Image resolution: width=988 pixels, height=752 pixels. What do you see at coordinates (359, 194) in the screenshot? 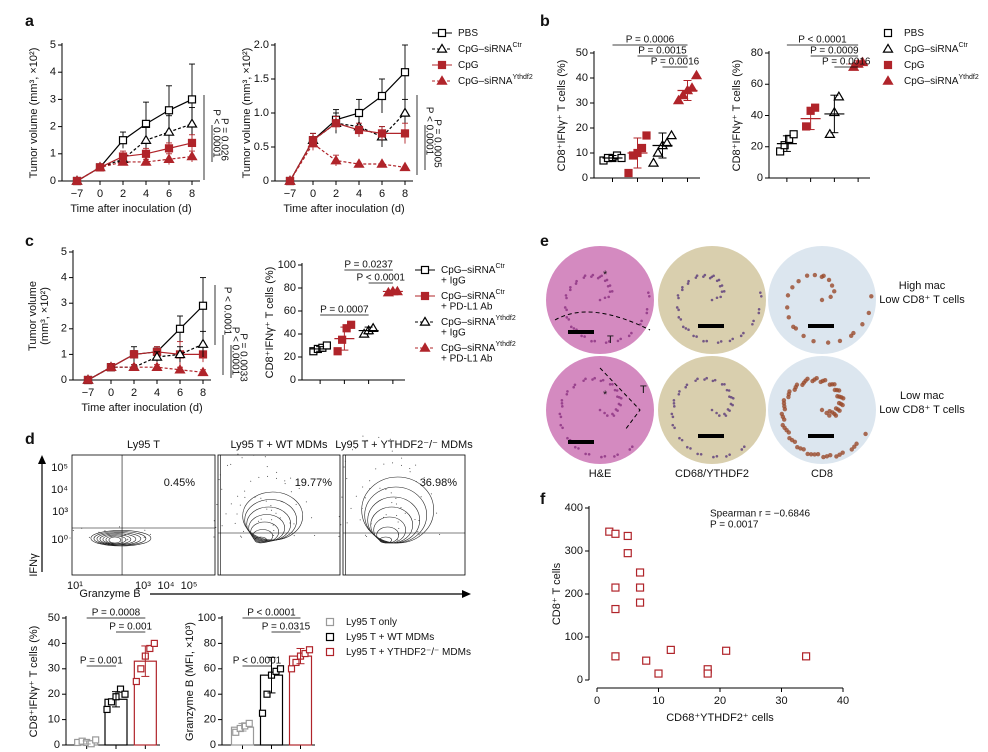
I see `x-tick-label: 4` at bounding box center [359, 194].